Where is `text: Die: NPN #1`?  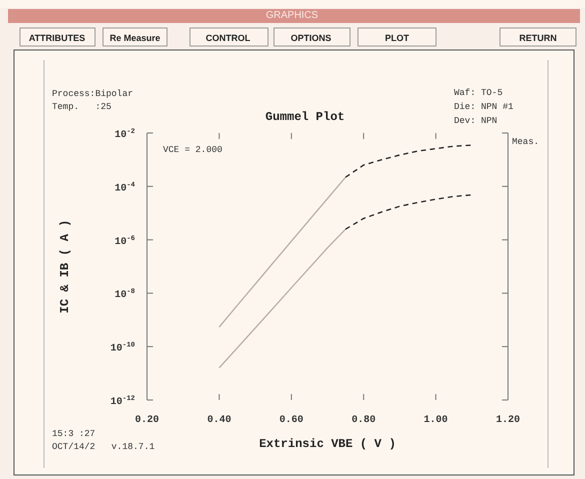 text: Die: NPN #1 is located at coordinates (484, 107).